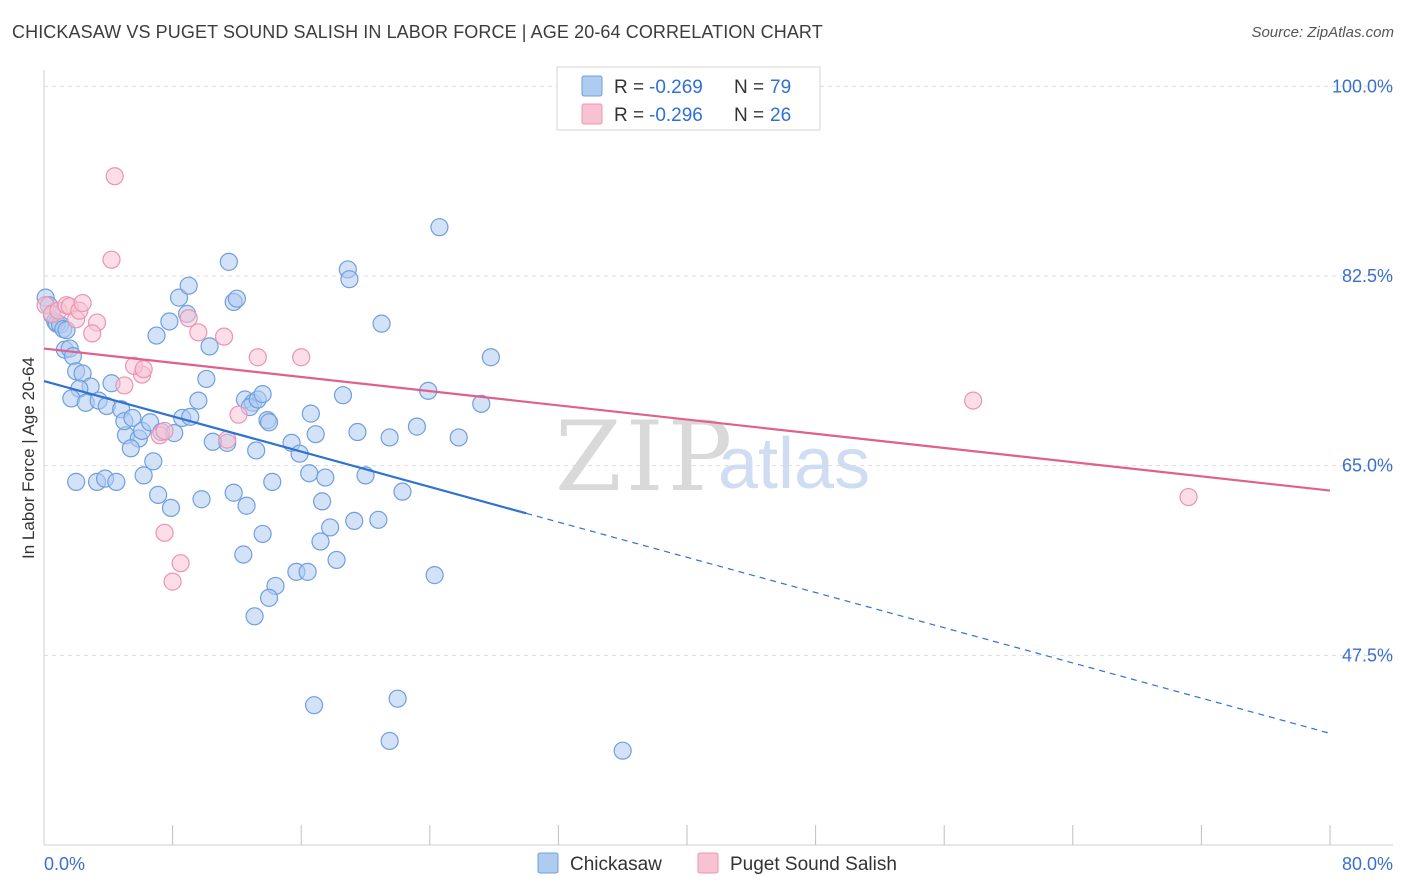 This screenshot has width=1406, height=892. What do you see at coordinates (712, 457) in the screenshot?
I see `watermark: ZIP atlas` at bounding box center [712, 457].